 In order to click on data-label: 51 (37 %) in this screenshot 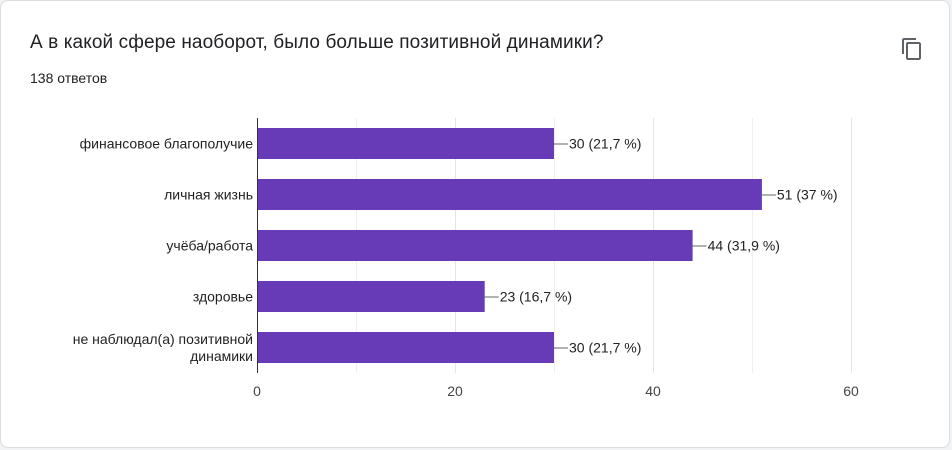, I will do `click(807, 195)`.